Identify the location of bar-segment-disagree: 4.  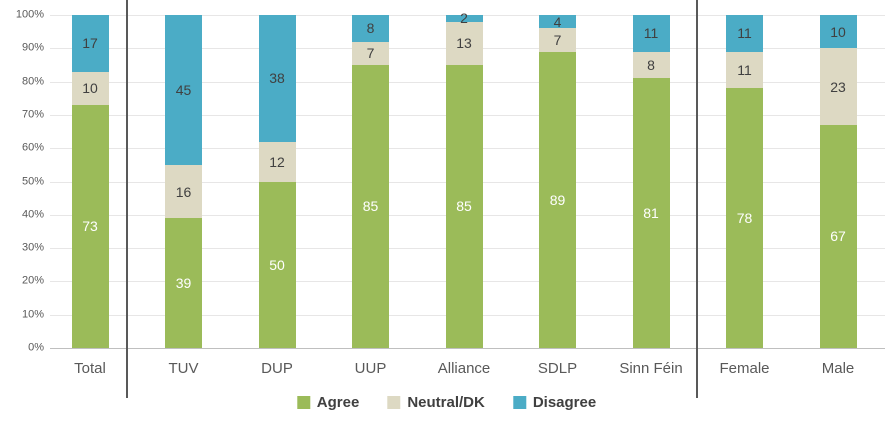
(557, 21).